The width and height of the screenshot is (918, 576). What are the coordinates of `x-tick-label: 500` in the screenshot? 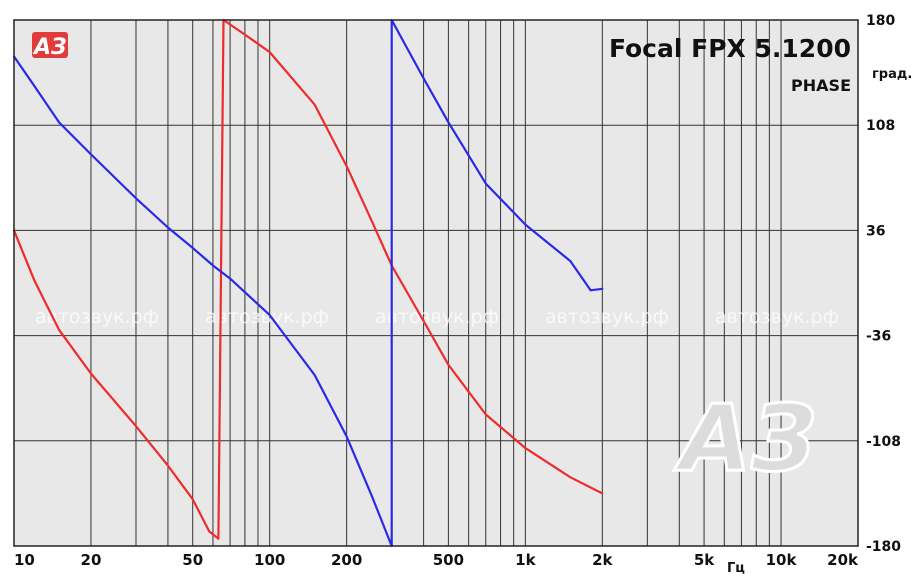 It's located at (448, 560).